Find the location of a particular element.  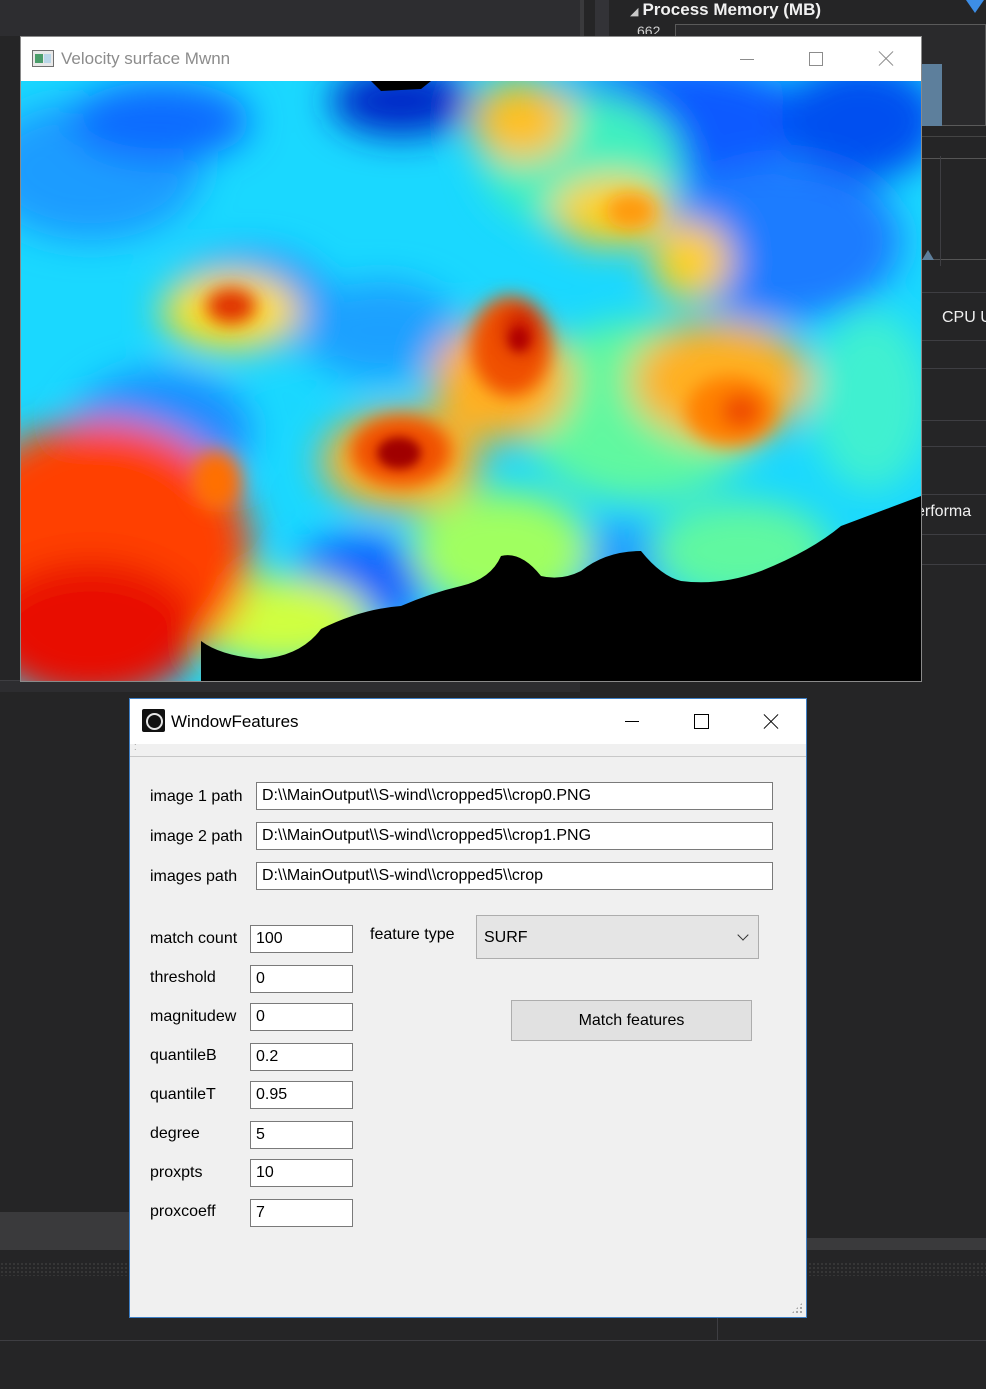

process-memory-label: Process Memory (MB) is located at coordinates (732, 9).